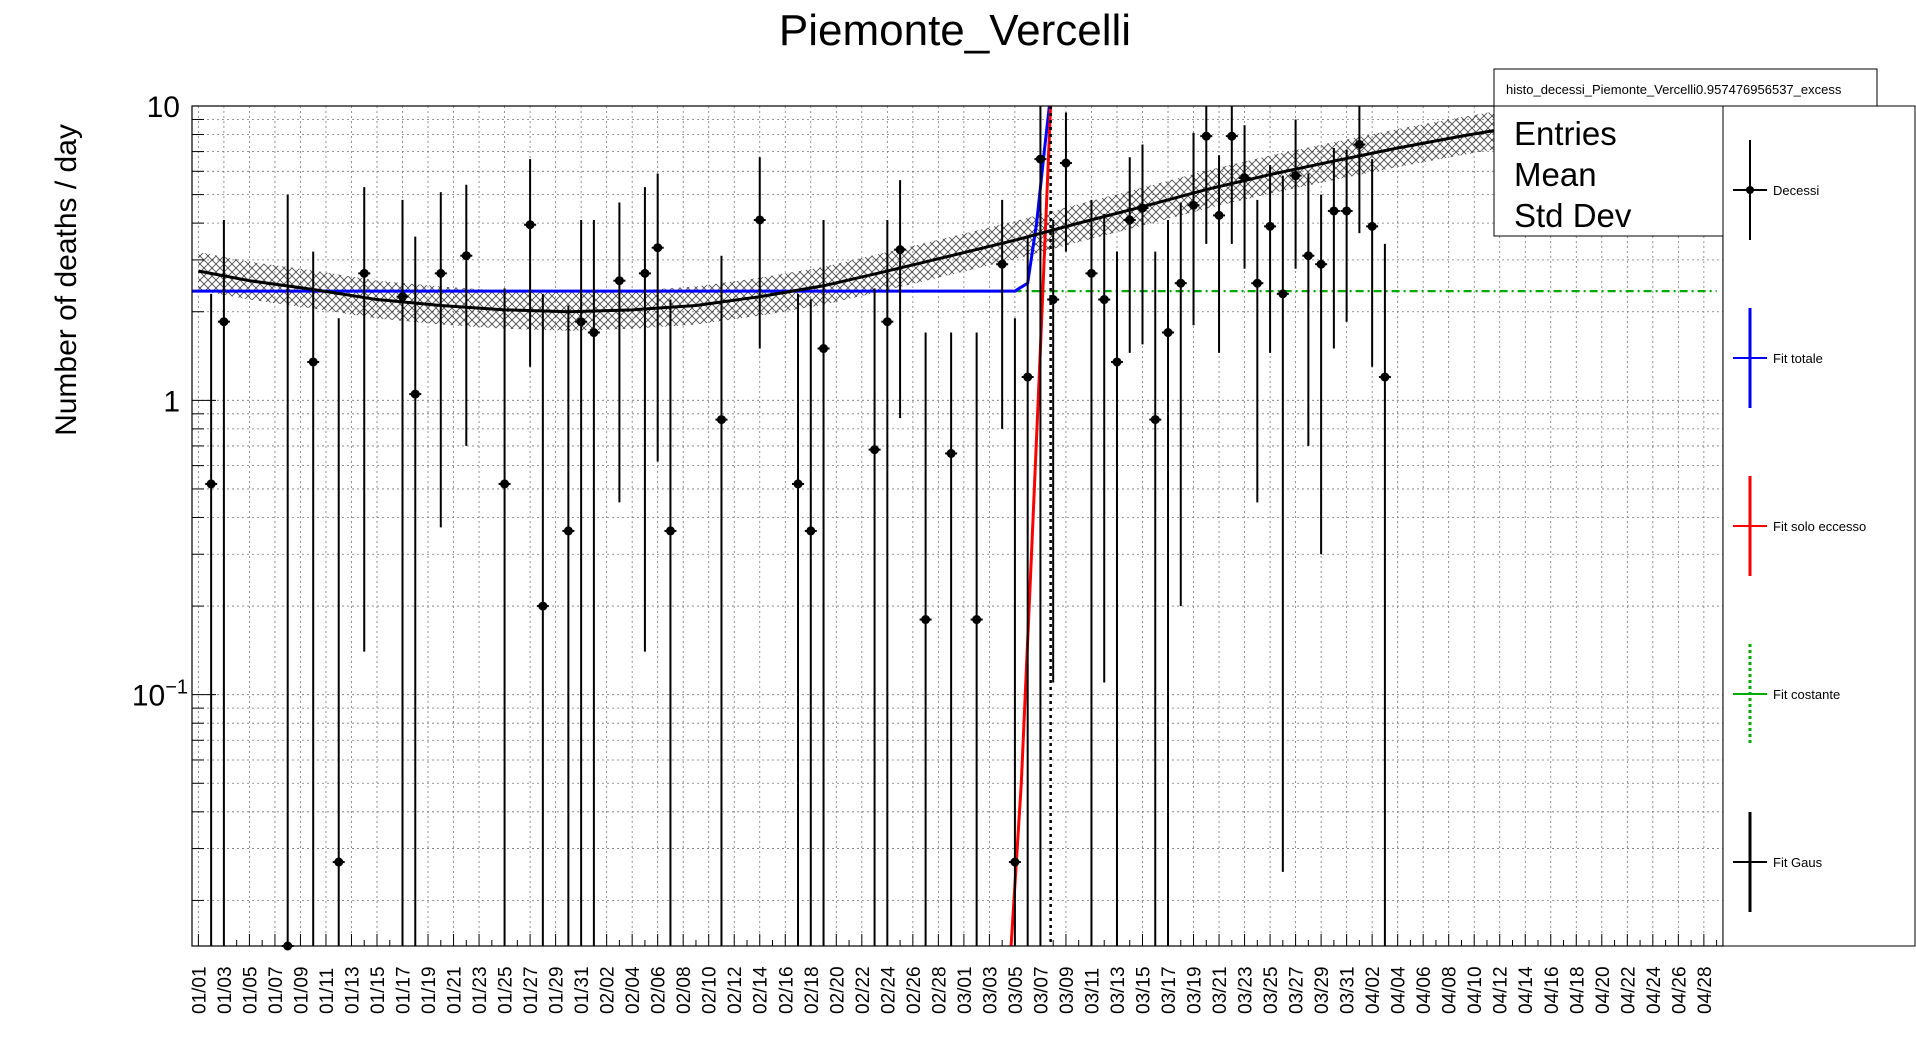  I want to click on x-tick-label: 02/26, so click(914, 990).